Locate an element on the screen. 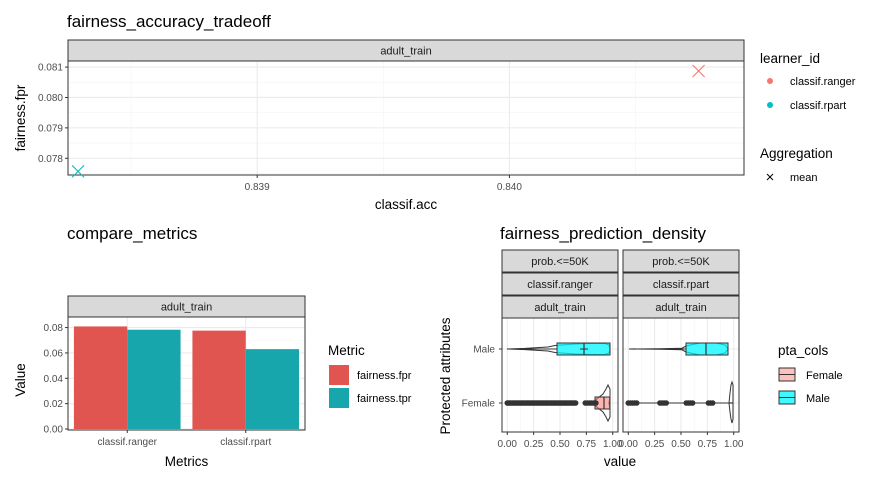  outliers-female-ranger is located at coordinates (551, 403).